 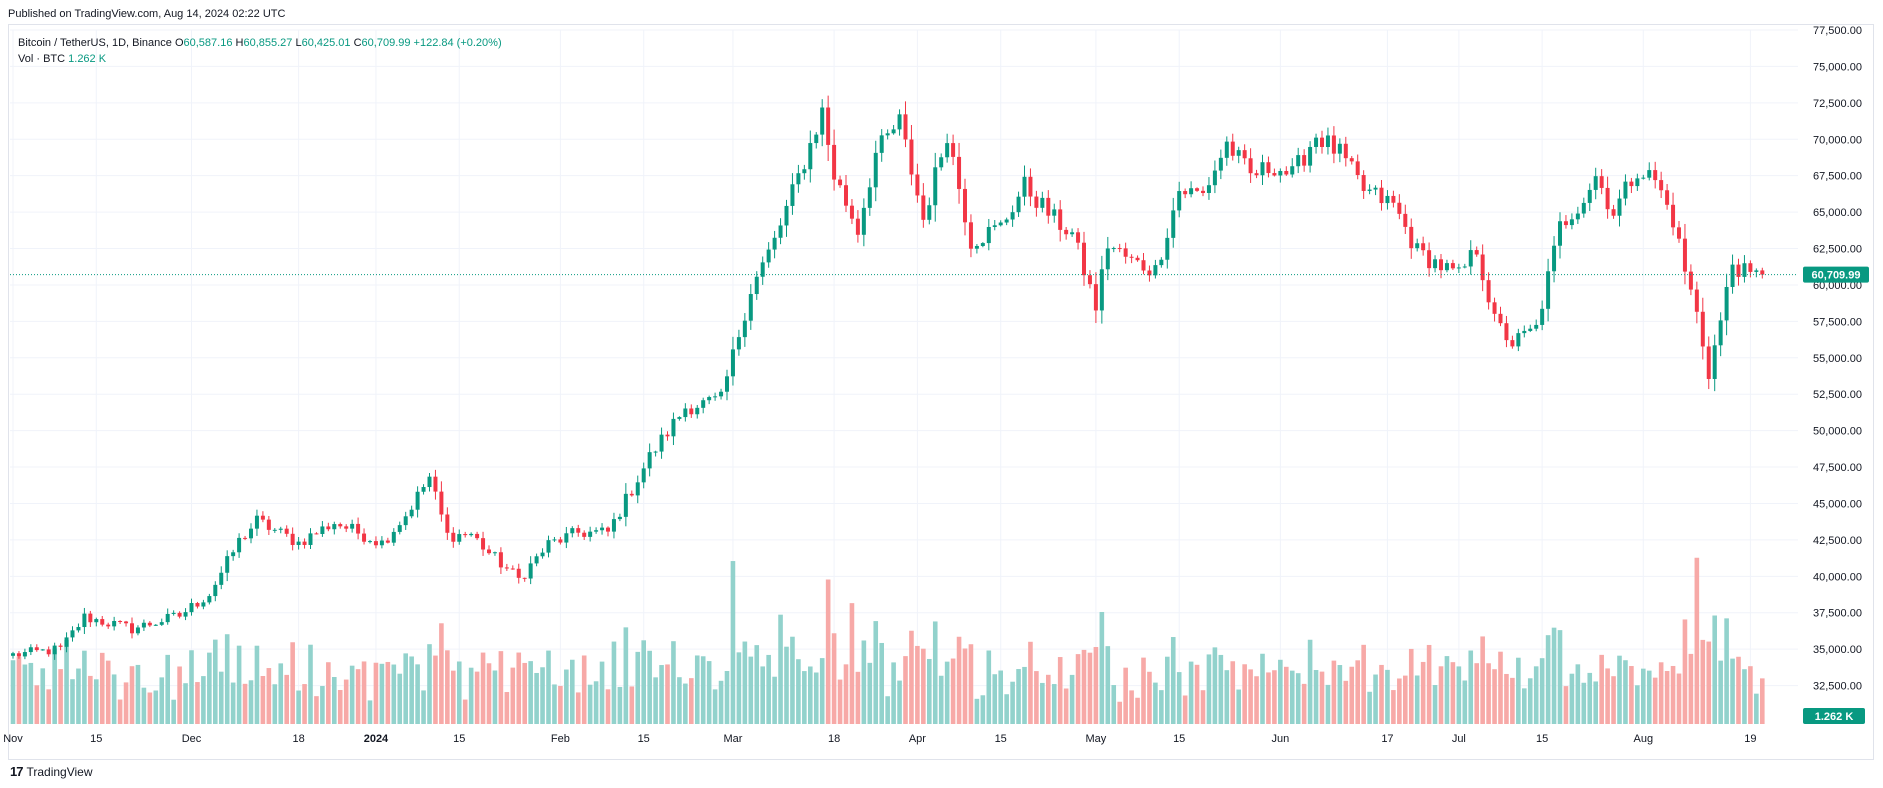 I want to click on time-tick-label: 18, so click(x=834, y=739).